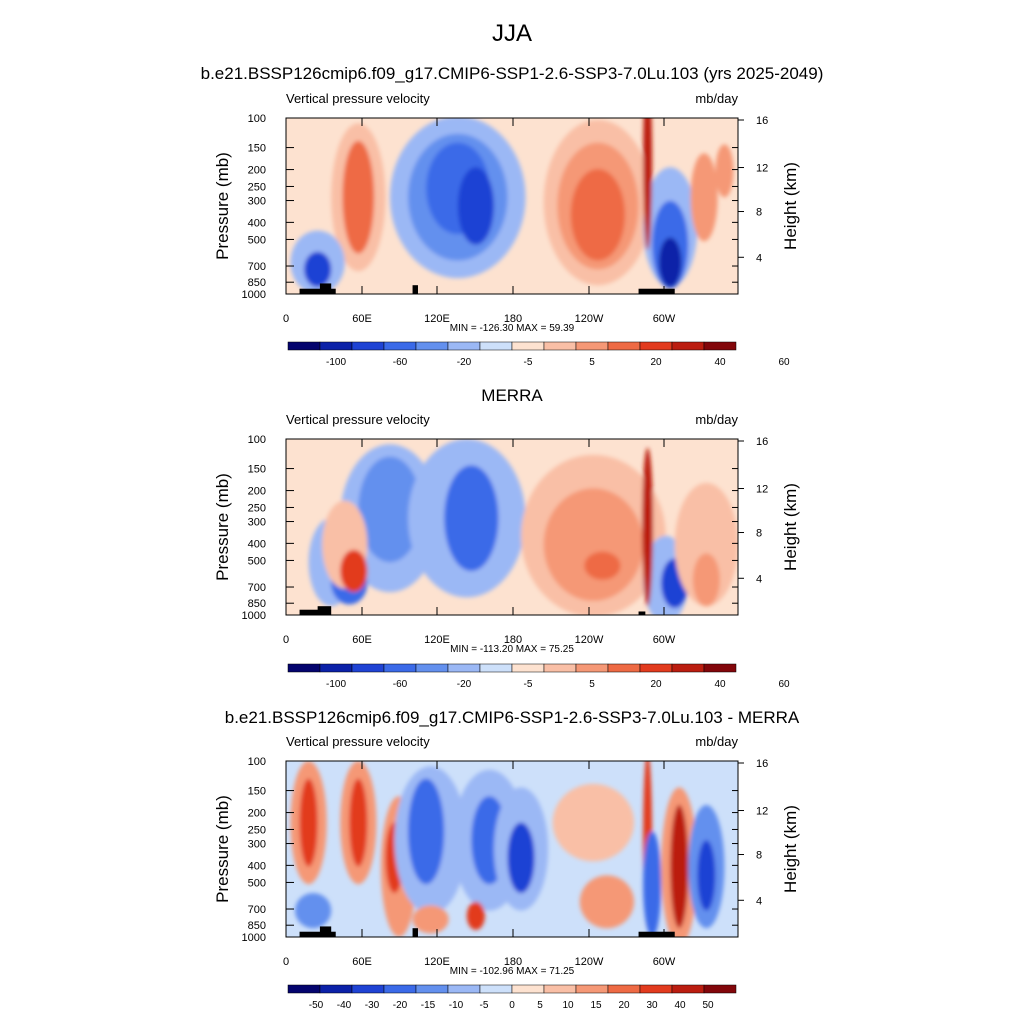 The width and height of the screenshot is (1024, 1024). I want to click on y-tick-label: 200, so click(257, 171).